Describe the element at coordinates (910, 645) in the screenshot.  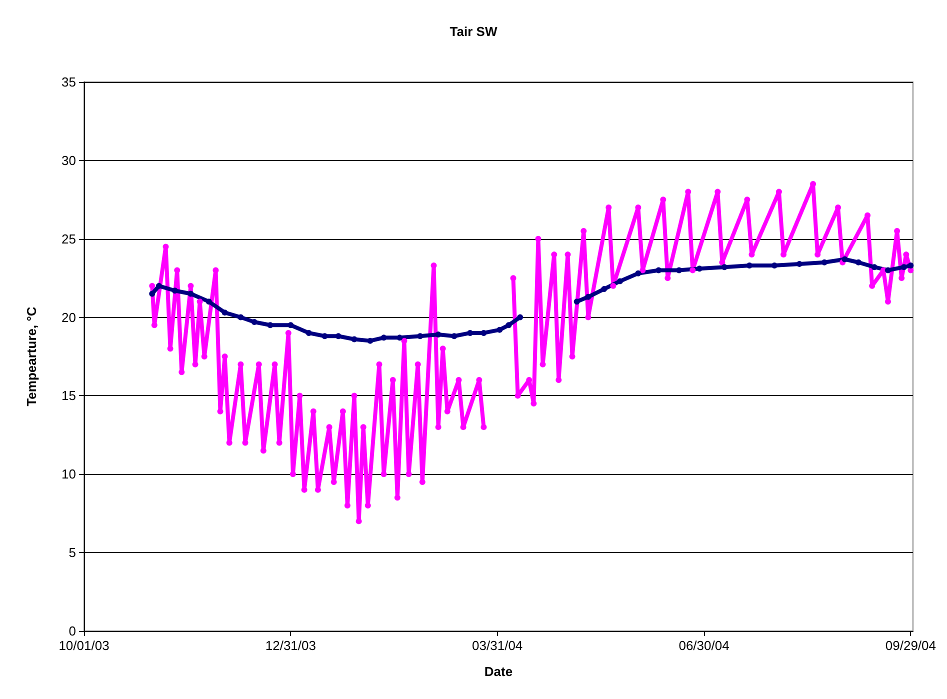
I see `x-tick-label: 09/29/04` at that location.